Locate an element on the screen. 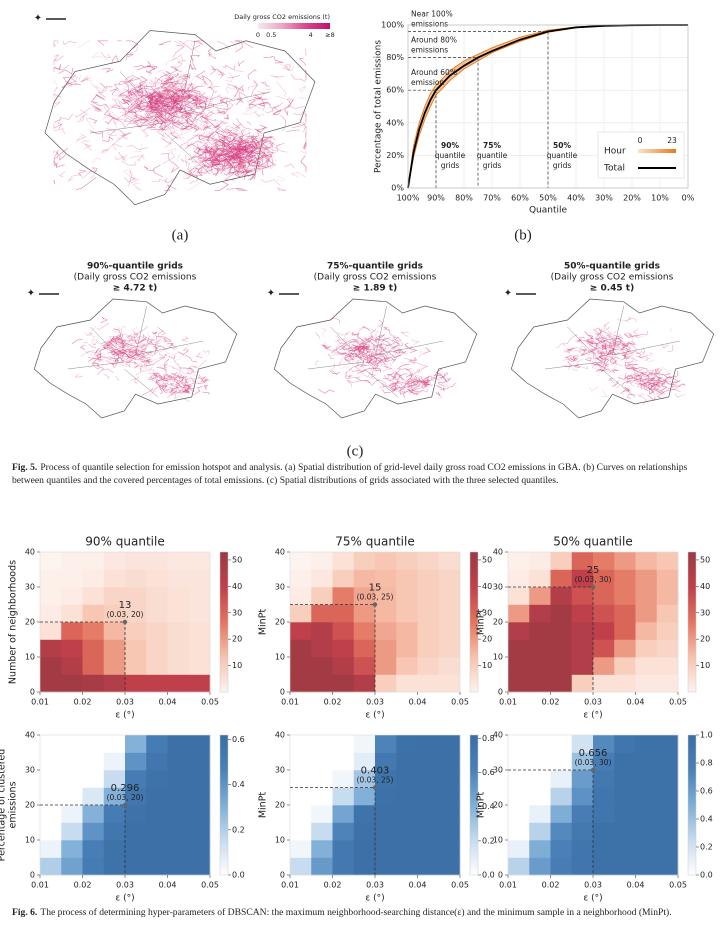 The width and height of the screenshot is (720, 940). x-tick-label: 0.04 is located at coordinates (418, 885).